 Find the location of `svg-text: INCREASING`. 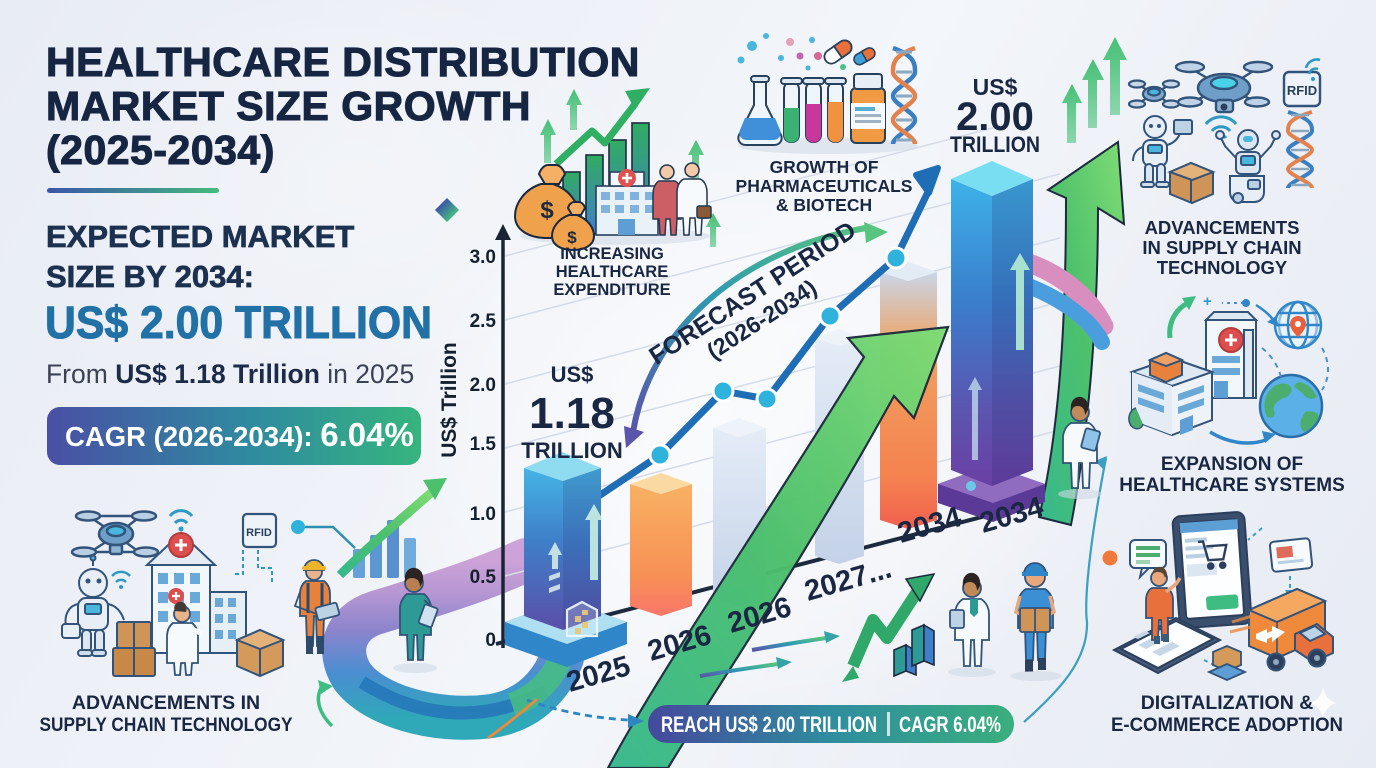

svg-text: INCREASING is located at coordinates (612, 254).